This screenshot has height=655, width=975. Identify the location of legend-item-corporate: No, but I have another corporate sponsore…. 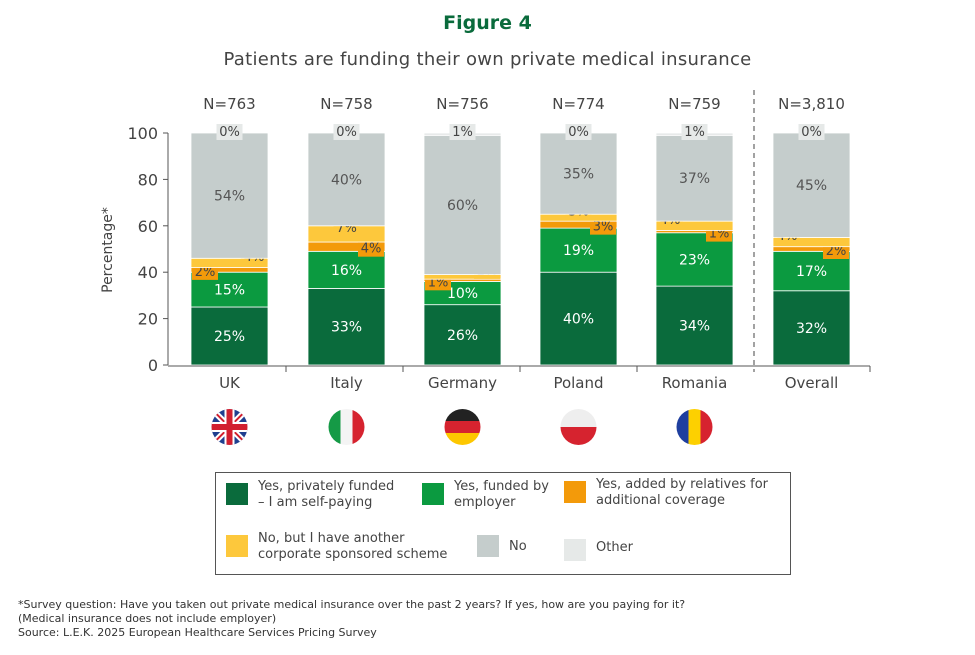
(336, 547).